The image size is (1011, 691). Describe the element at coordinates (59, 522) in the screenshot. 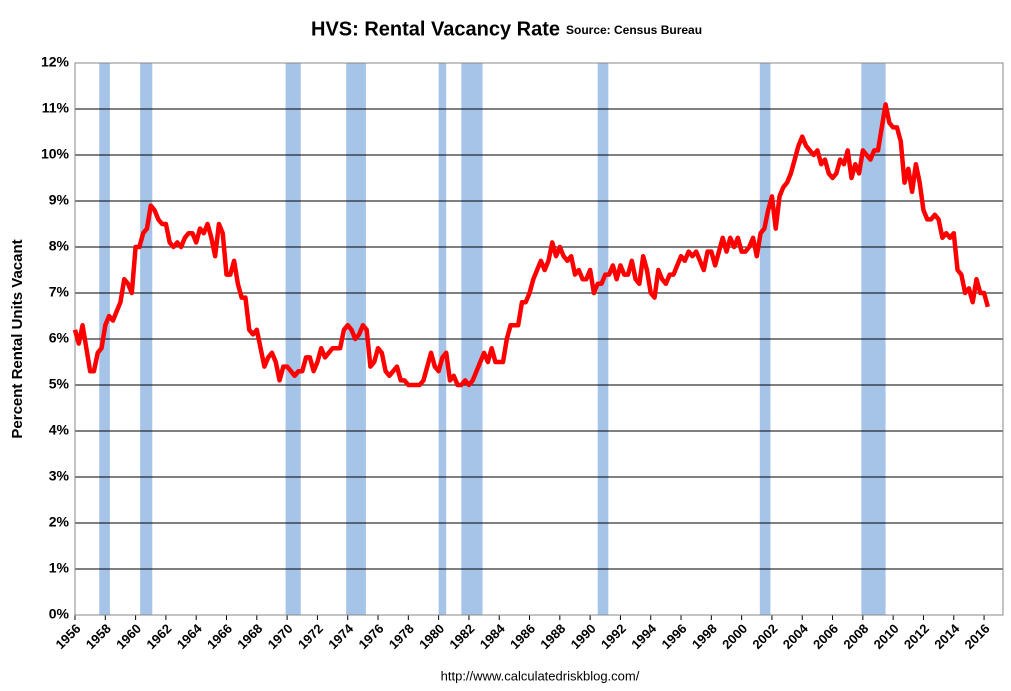

I see `y-tick-label: 2%` at that location.